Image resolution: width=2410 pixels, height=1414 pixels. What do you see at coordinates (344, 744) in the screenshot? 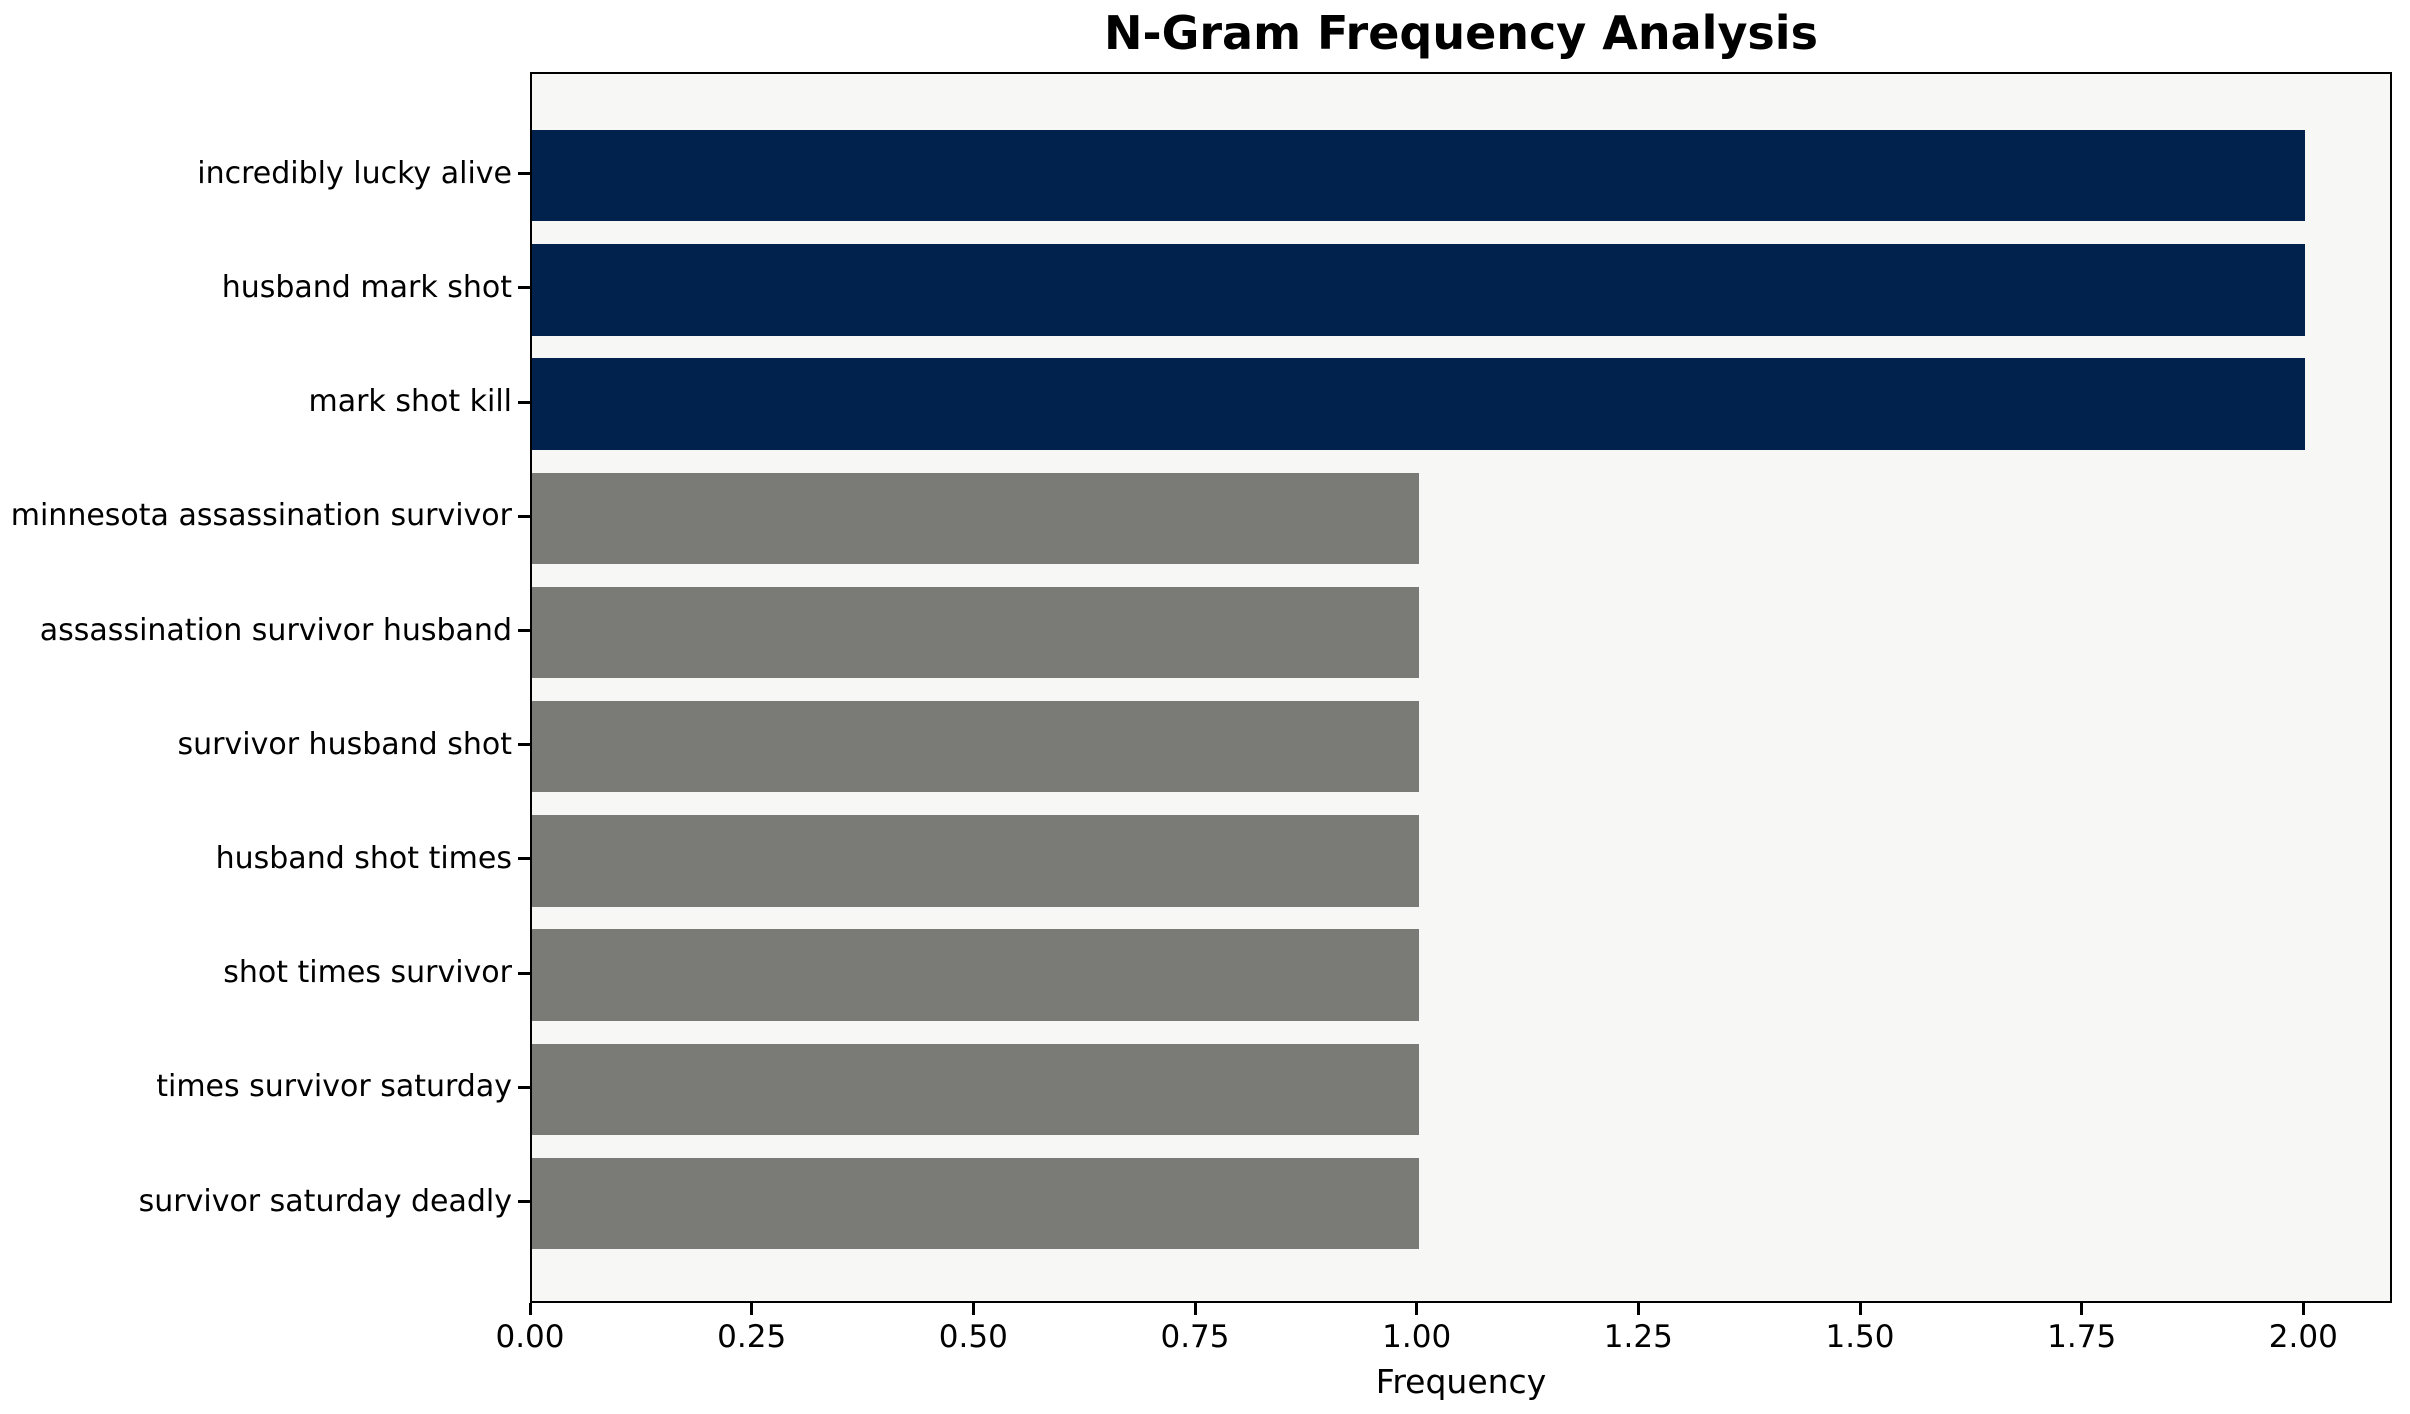
I see `y-tick-label: survivor husband shot` at bounding box center [344, 744].